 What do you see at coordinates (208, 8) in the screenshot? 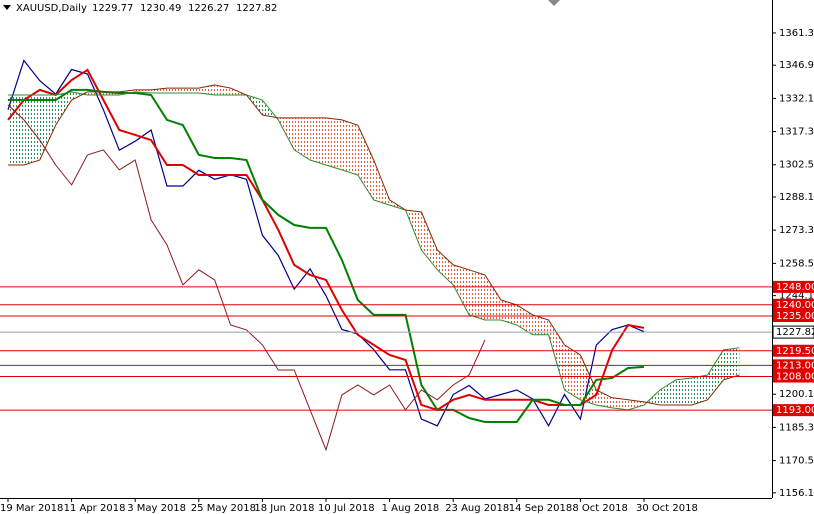
I see `ohlc-value: 1226.27` at bounding box center [208, 8].